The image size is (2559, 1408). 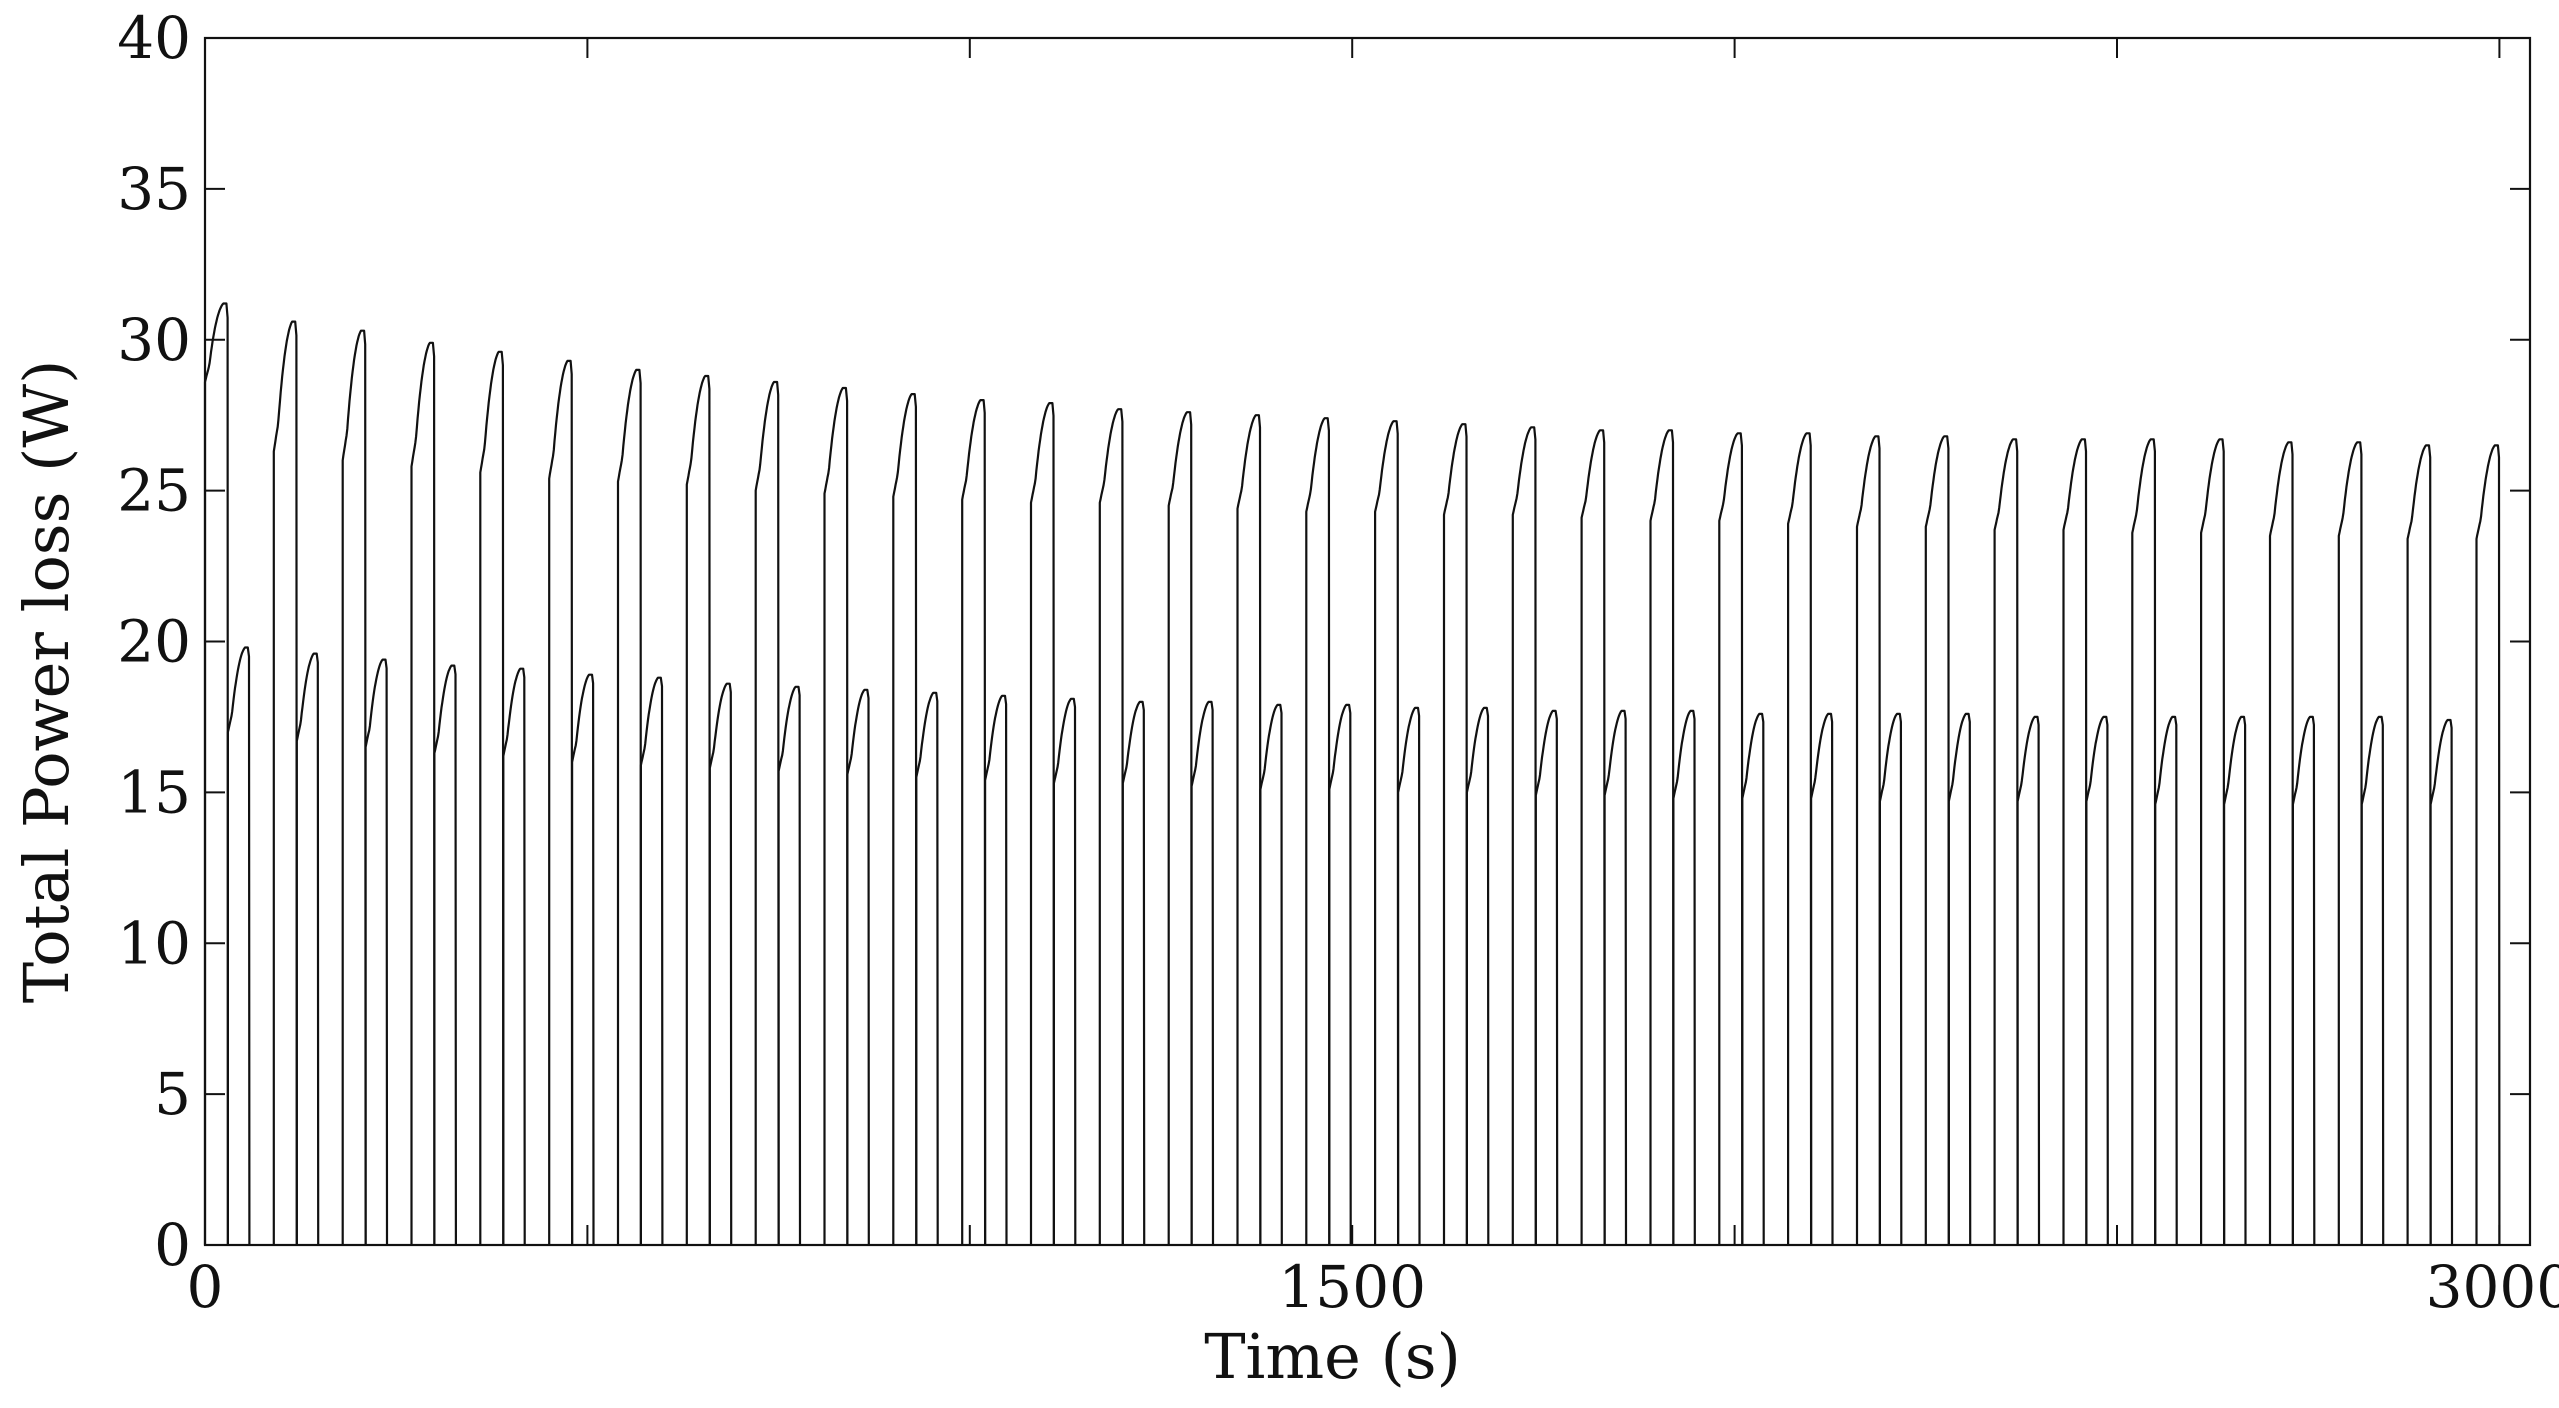 What do you see at coordinates (46, 682) in the screenshot?
I see `y-axis-label: Total Power loss (W)` at bounding box center [46, 682].